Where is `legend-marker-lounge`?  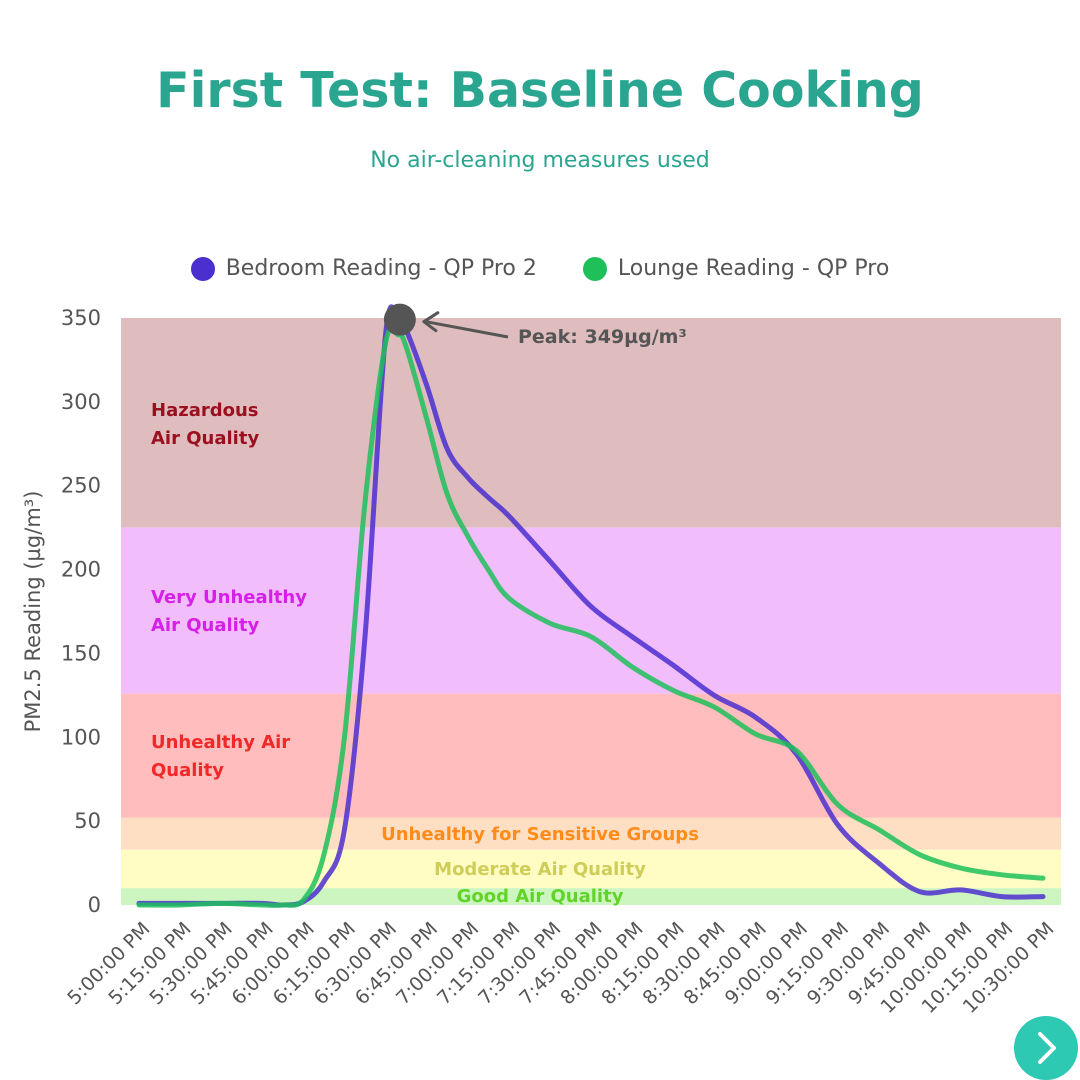
legend-marker-lounge is located at coordinates (594, 268).